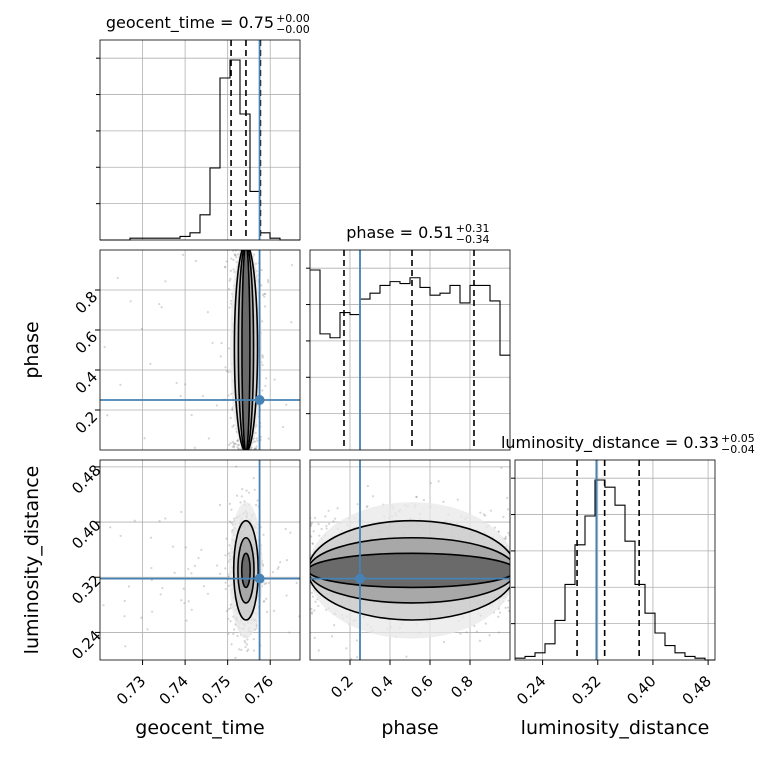 The height and width of the screenshot is (760, 760). What do you see at coordinates (200, 150) in the screenshot?
I see `hist-step-geocent_time` at bounding box center [200, 150].